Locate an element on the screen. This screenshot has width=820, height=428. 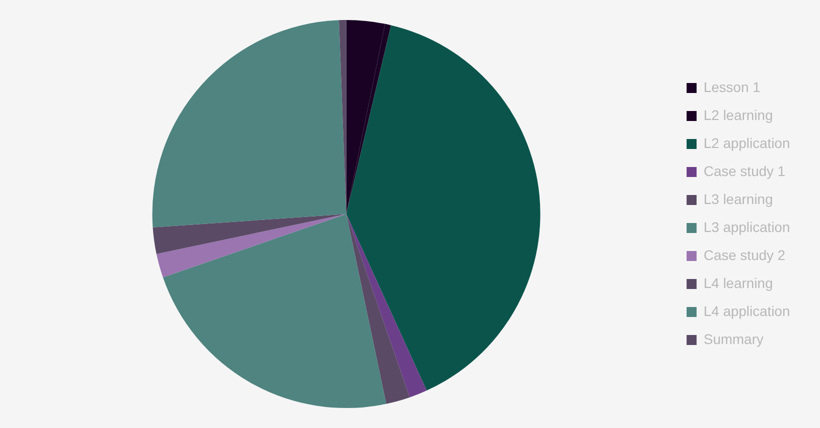
legend-label: Case study 2 is located at coordinates (745, 254).